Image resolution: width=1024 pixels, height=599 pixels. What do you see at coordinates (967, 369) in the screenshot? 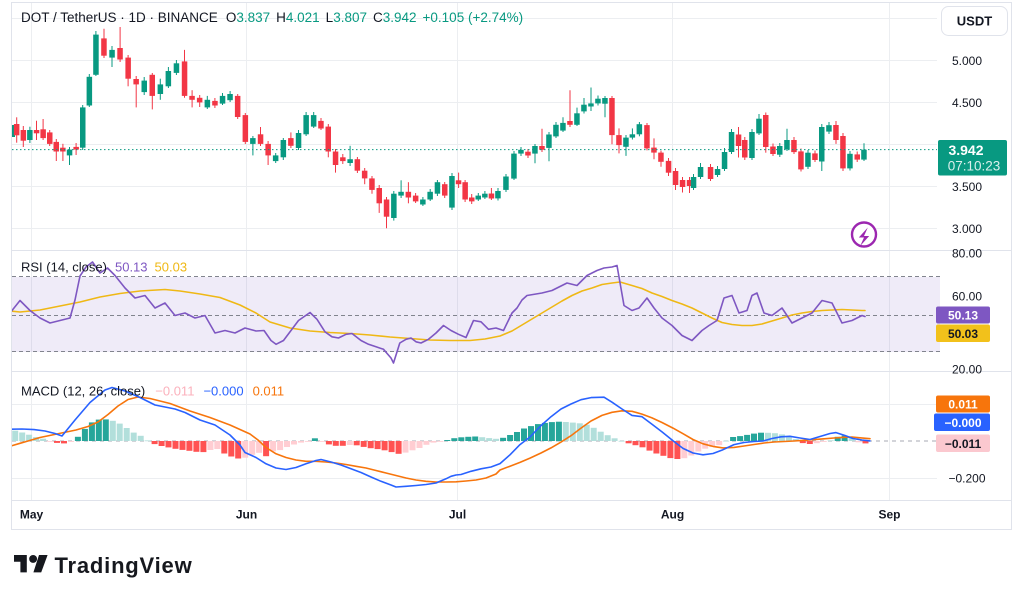
I see `svg-text: 20.00` at bounding box center [967, 369].